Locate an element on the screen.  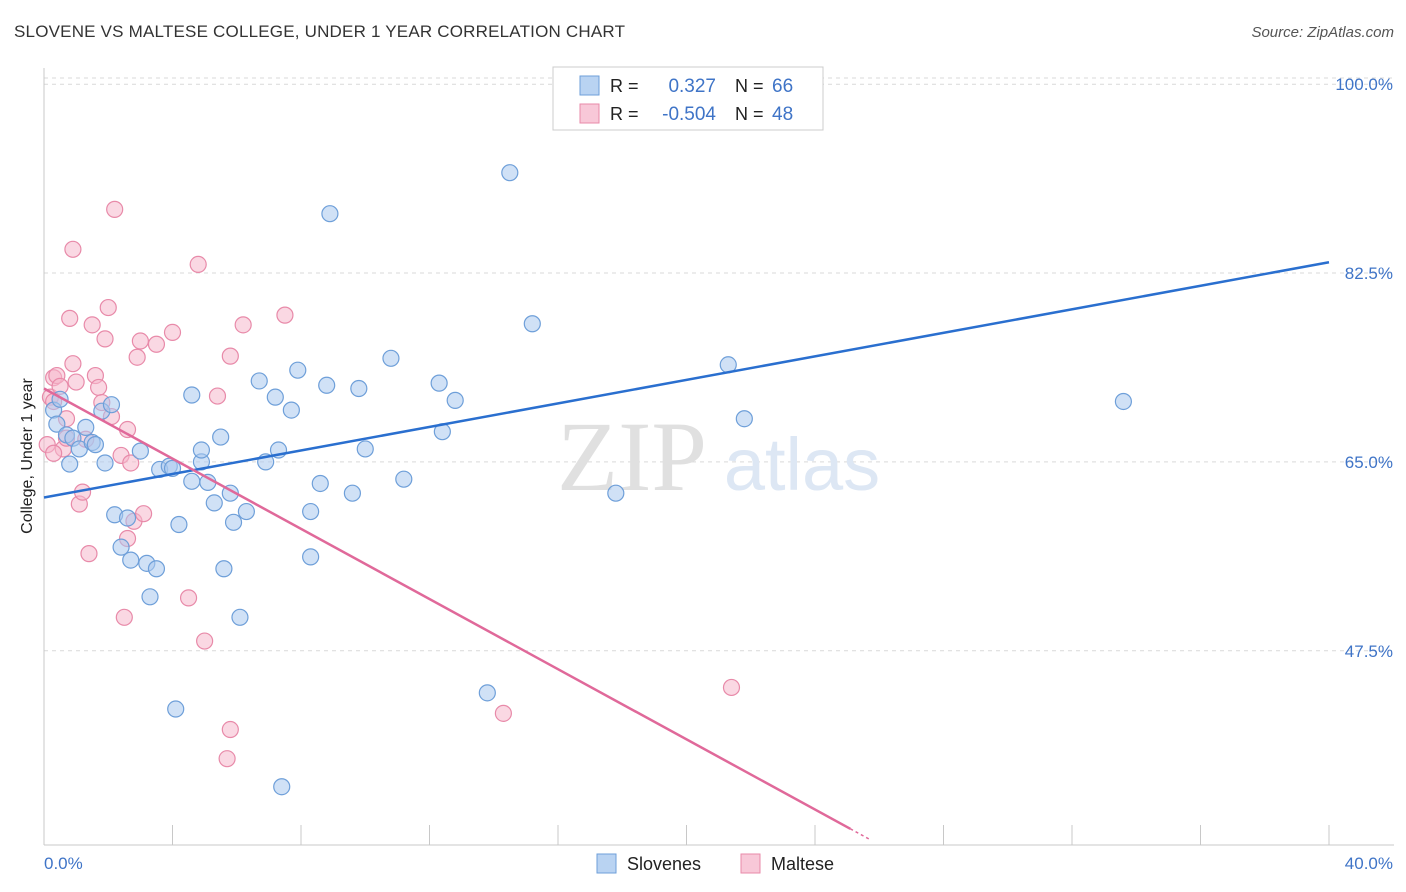
legend-r-value-slovenes: 0.327 is located at coordinates (692, 86).